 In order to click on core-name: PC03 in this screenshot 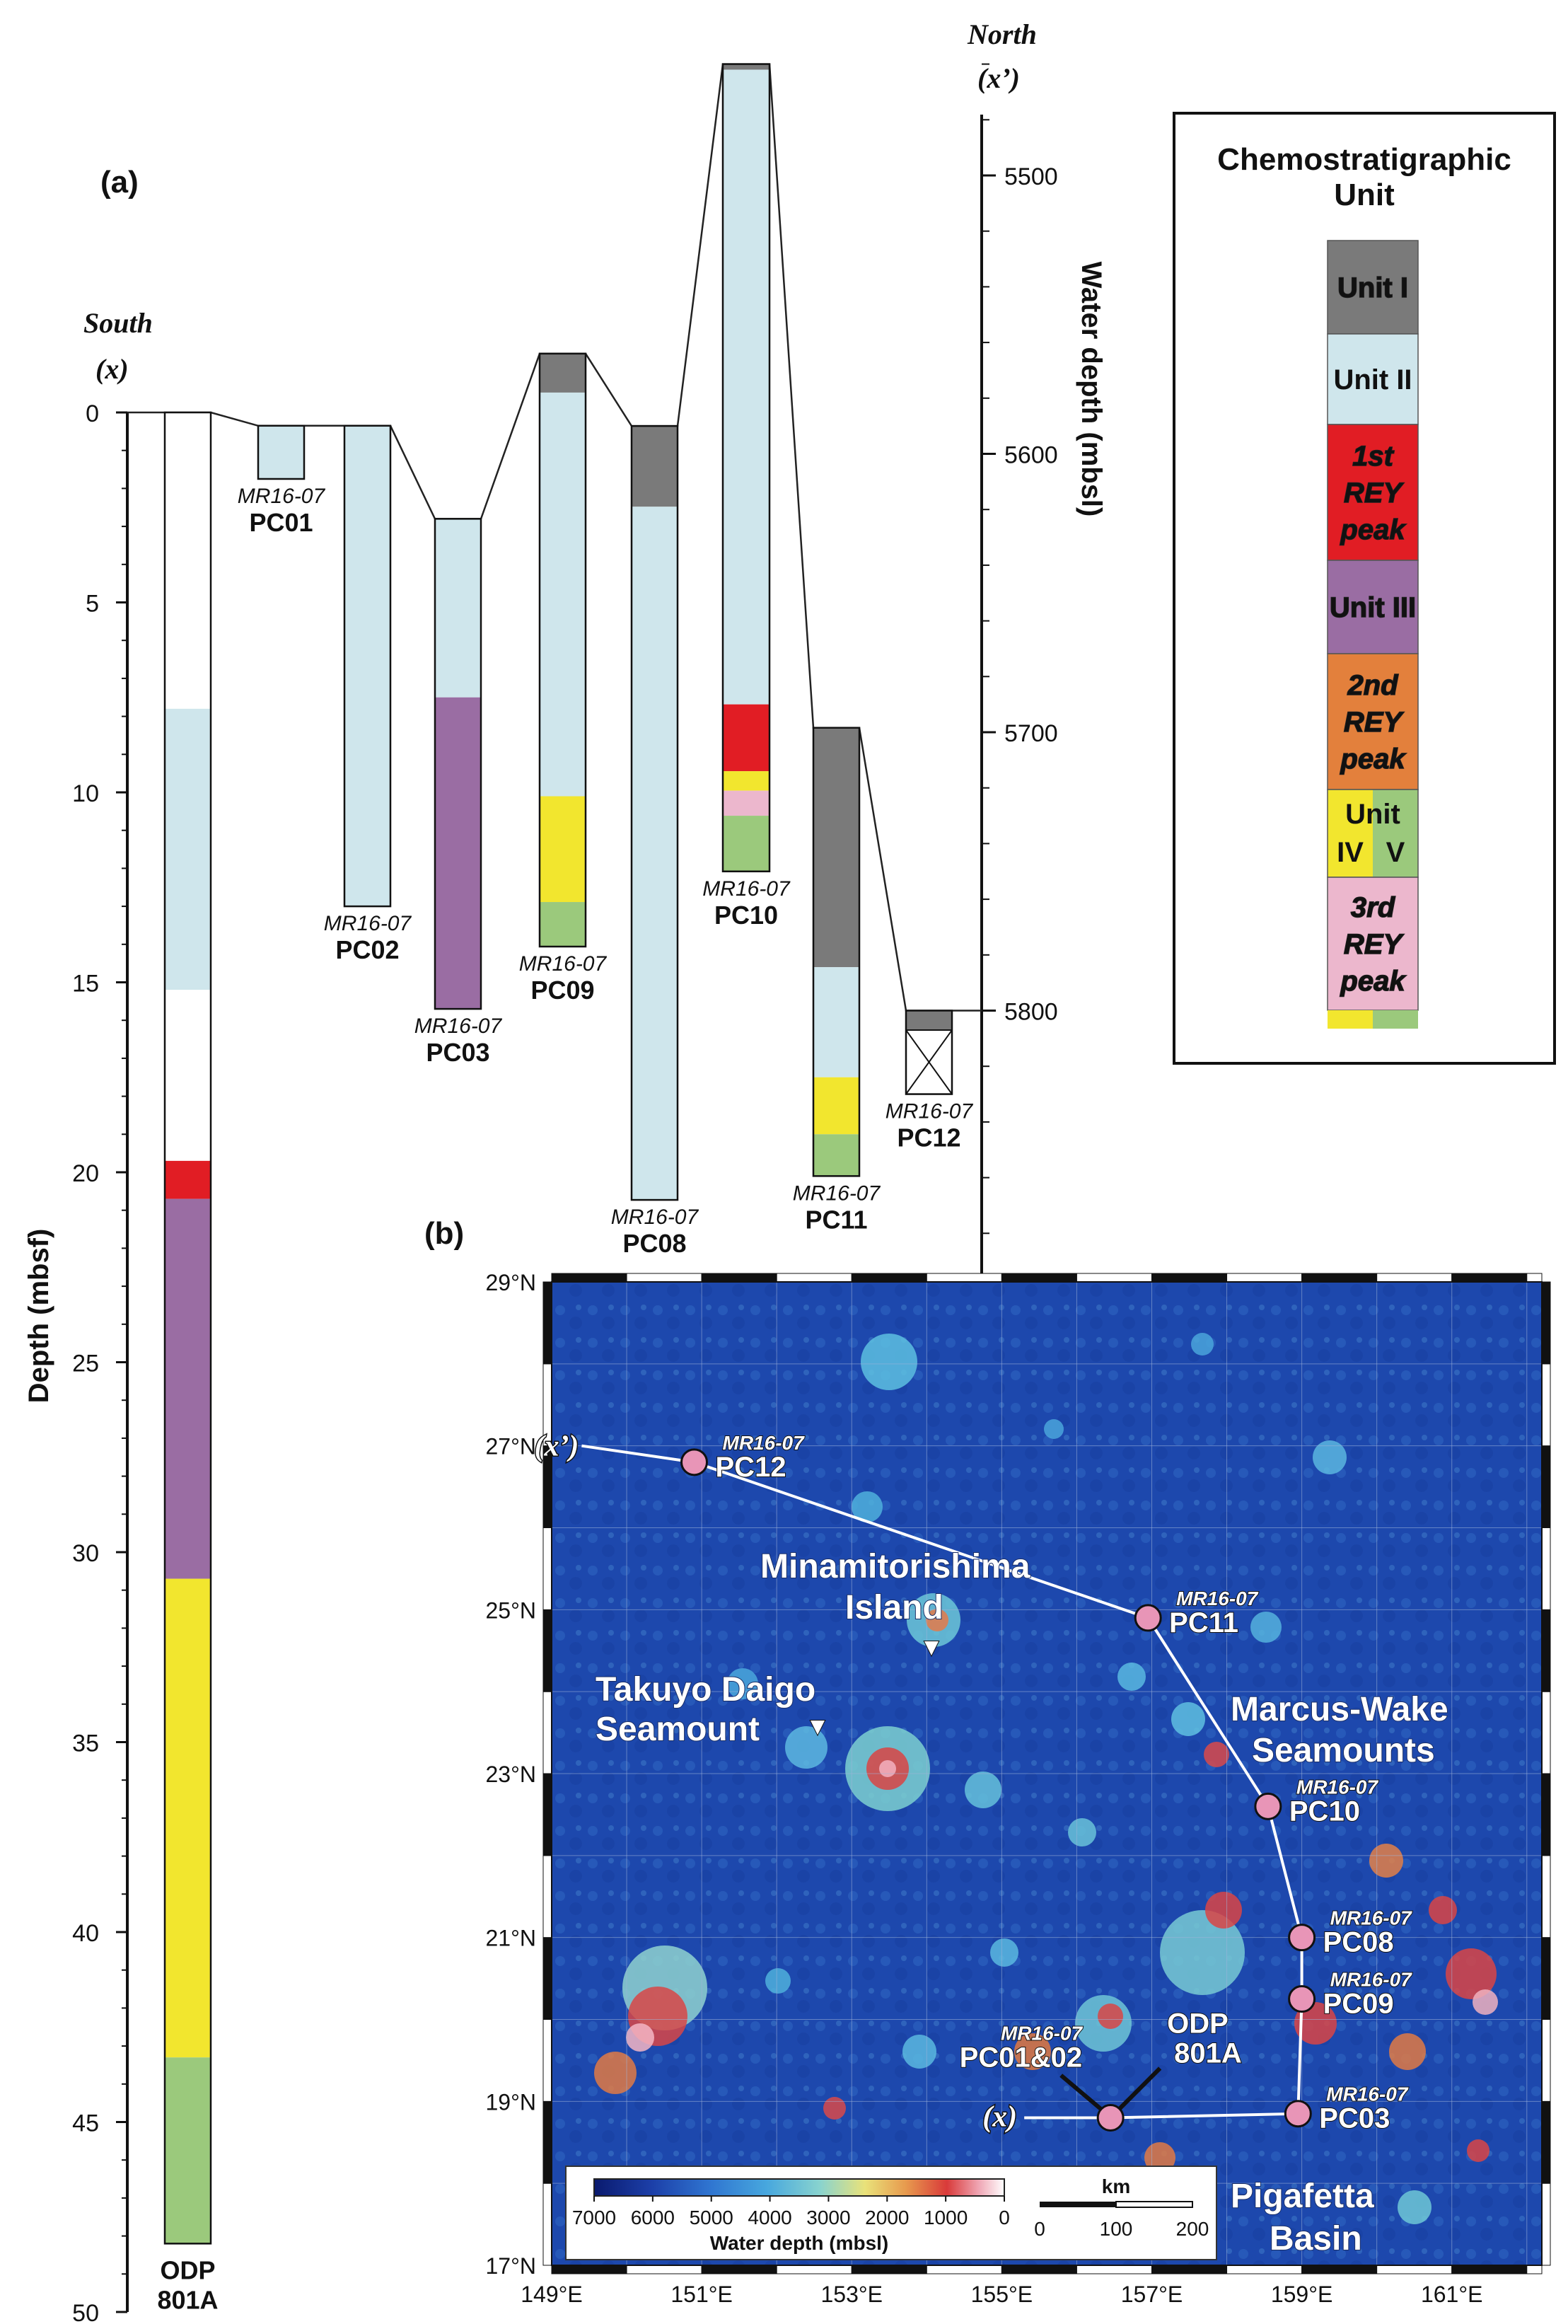, I will do `click(457, 1052)`.